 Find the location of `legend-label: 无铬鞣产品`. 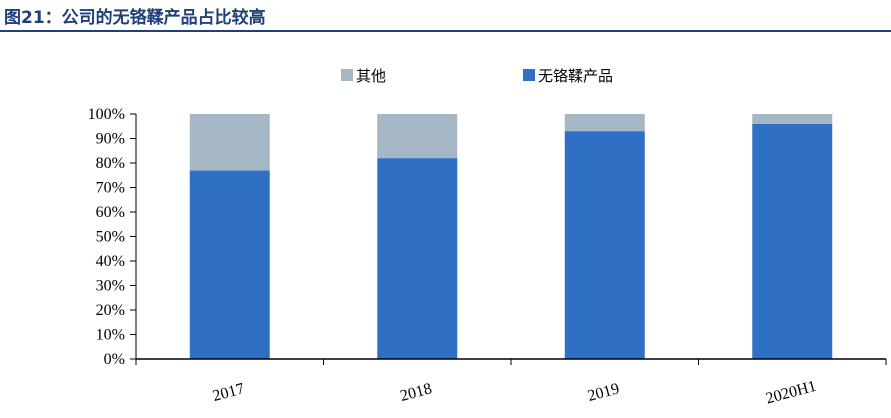

legend-label: 无铬鞣产品 is located at coordinates (575, 76).